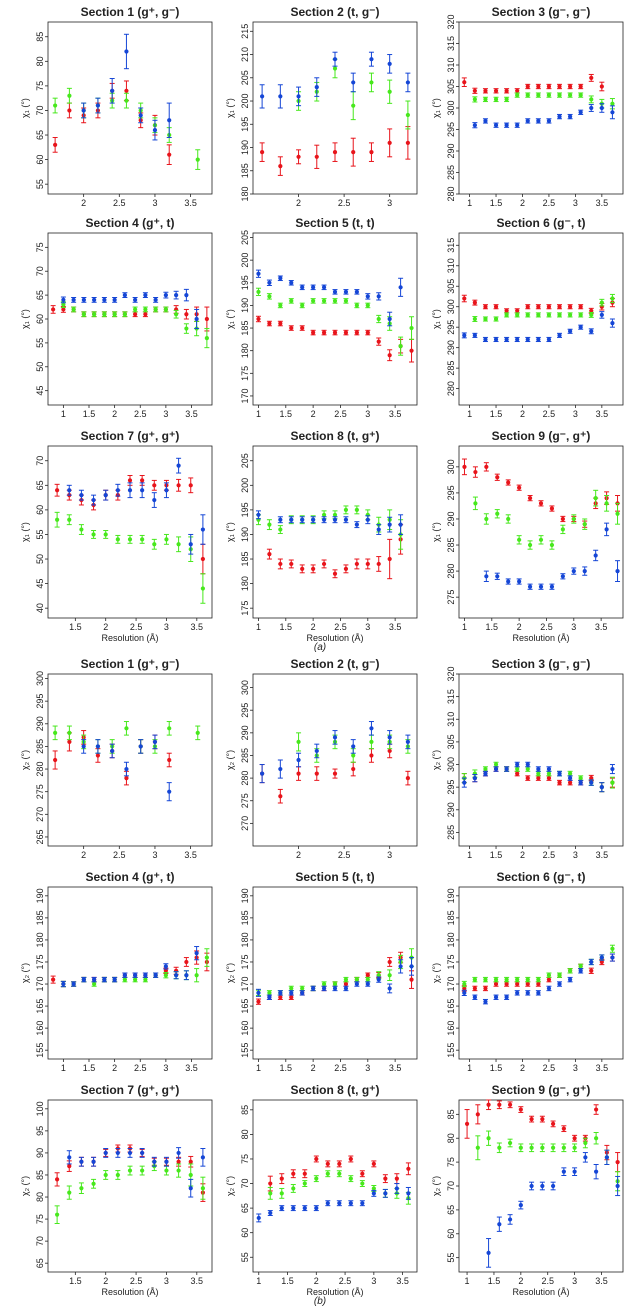 The image size is (640, 1310). What do you see at coordinates (129, 877) in the screenshot?
I see `chart-title: Section 4 (g⁺, t)` at bounding box center [129, 877].